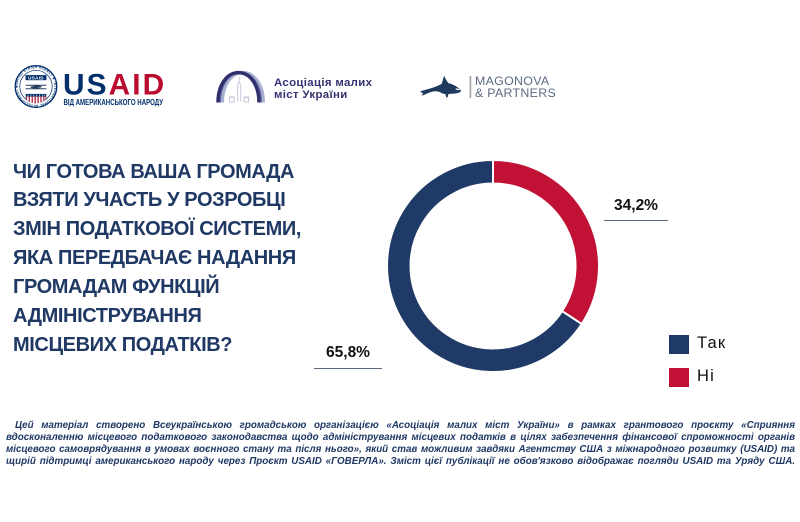 This screenshot has height=522, width=800. I want to click on svg-text: ВІД АМЕРИКАНСЬКОГО НАРОДУ, so click(114, 102).